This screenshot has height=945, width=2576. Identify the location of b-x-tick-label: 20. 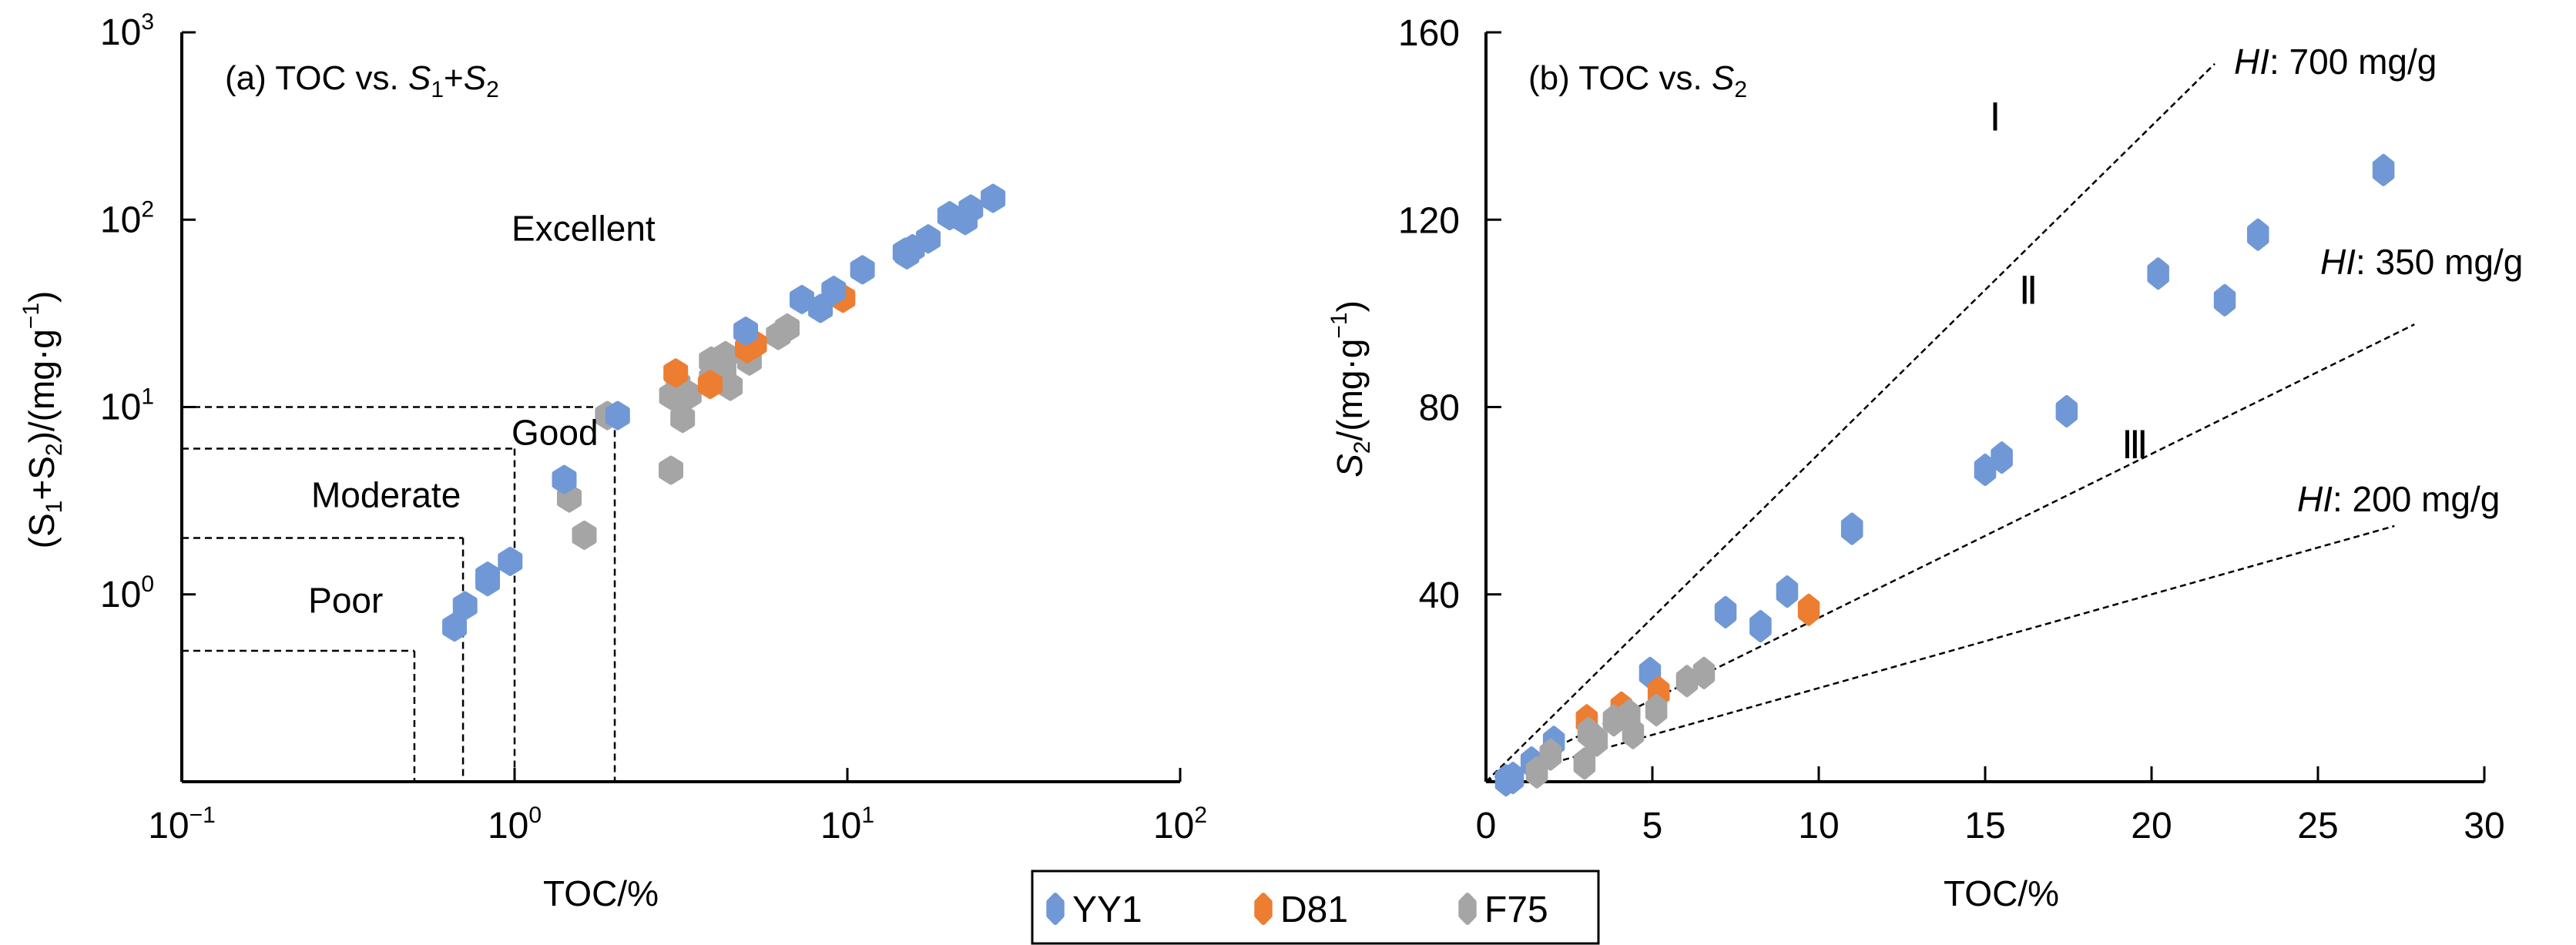
(2151, 826).